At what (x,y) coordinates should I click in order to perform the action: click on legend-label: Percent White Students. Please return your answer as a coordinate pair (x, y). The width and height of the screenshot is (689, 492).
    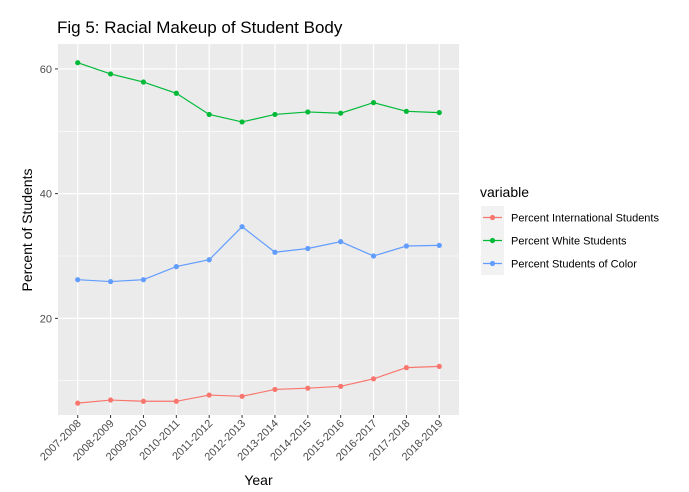
    Looking at the image, I should click on (569, 242).